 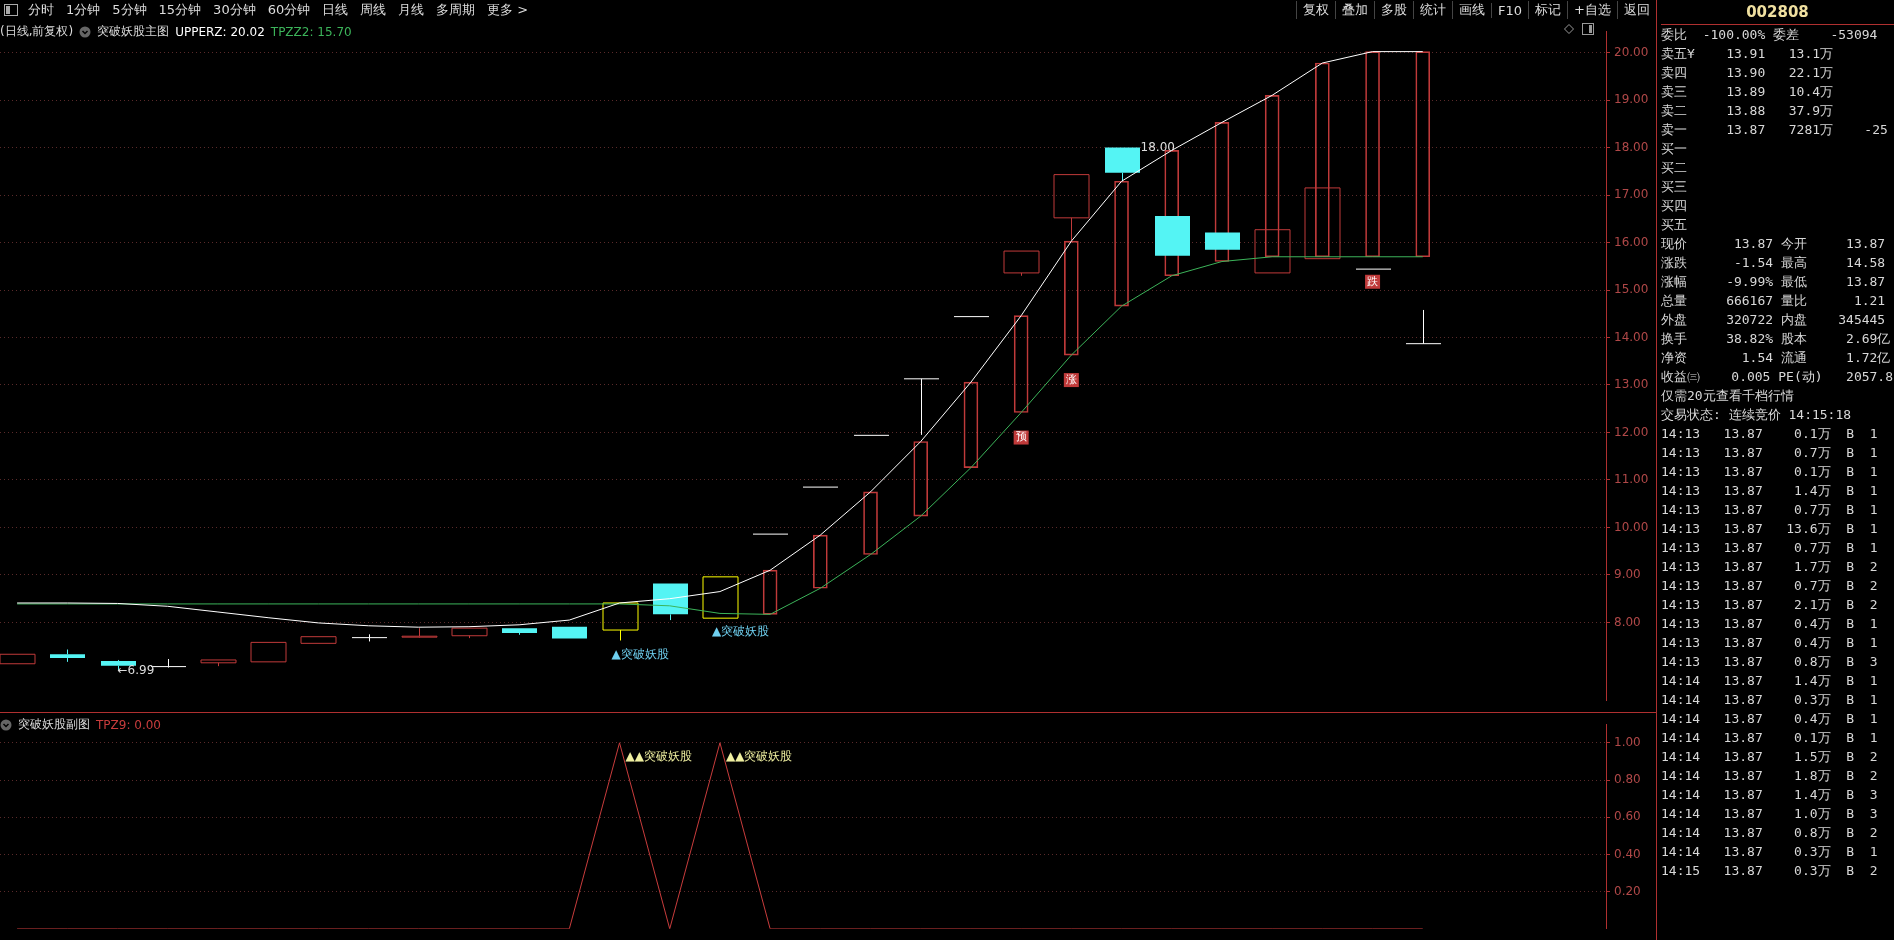 What do you see at coordinates (41, 10) in the screenshot?
I see `text: 分时` at bounding box center [41, 10].